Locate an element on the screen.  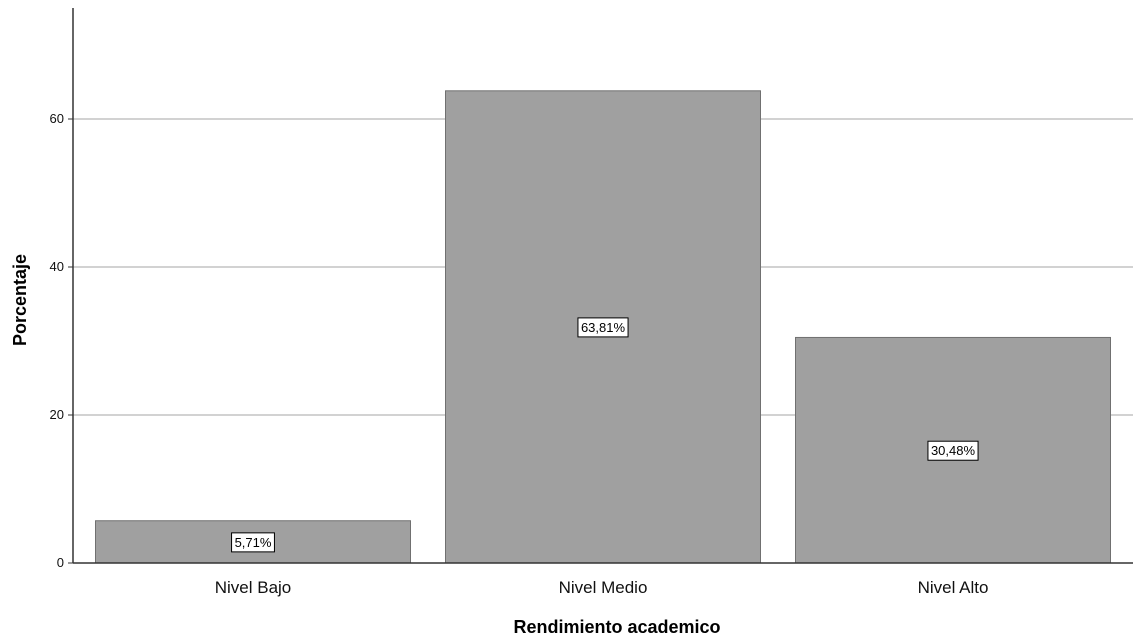
x-tick-label-1: Nivel Medio is located at coordinates (603, 587).